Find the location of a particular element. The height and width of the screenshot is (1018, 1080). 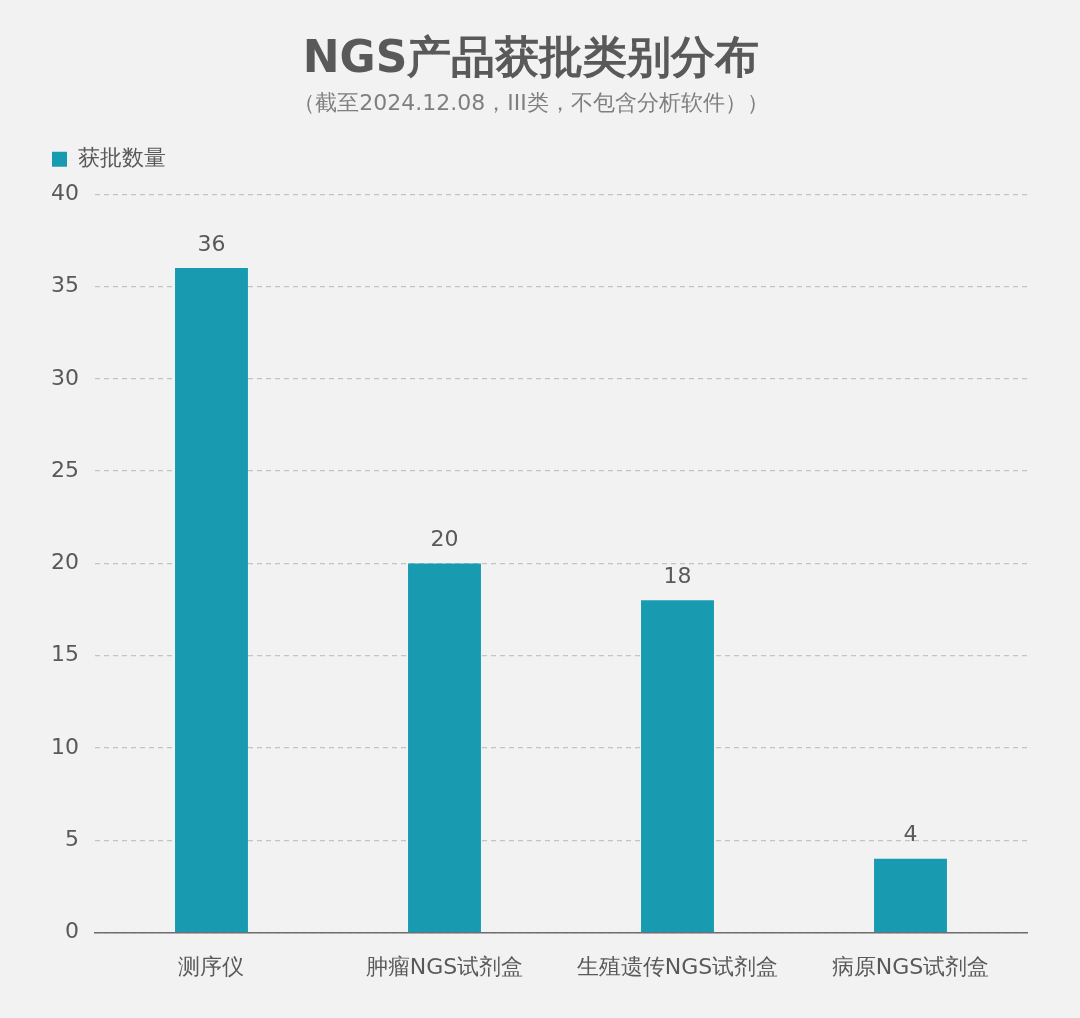

y-tick-label: 10 is located at coordinates (64, 746).